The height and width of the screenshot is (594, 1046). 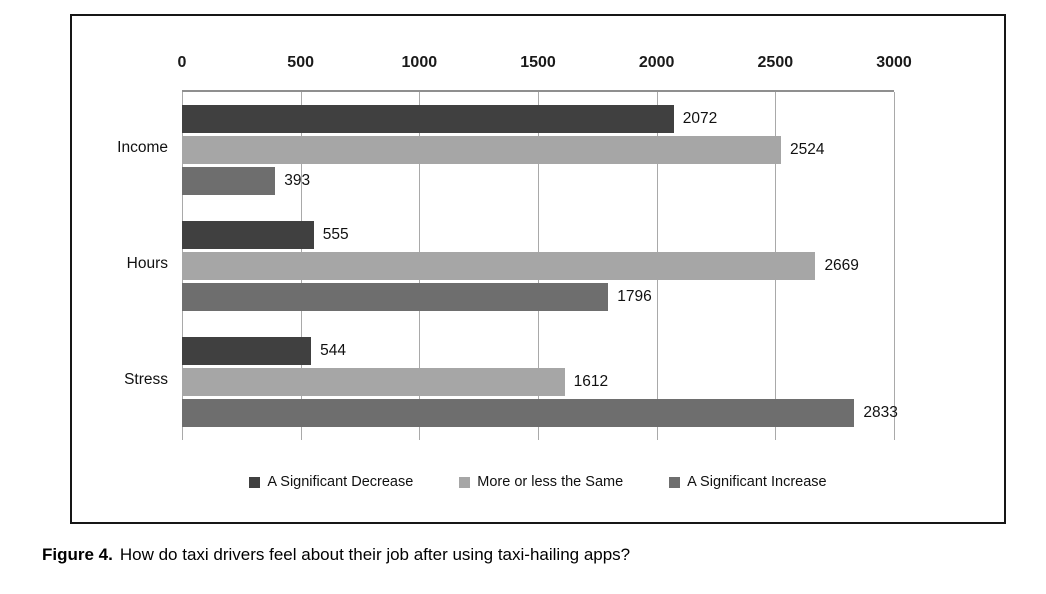 I want to click on bar-value-label: 1612, so click(x=591, y=381).